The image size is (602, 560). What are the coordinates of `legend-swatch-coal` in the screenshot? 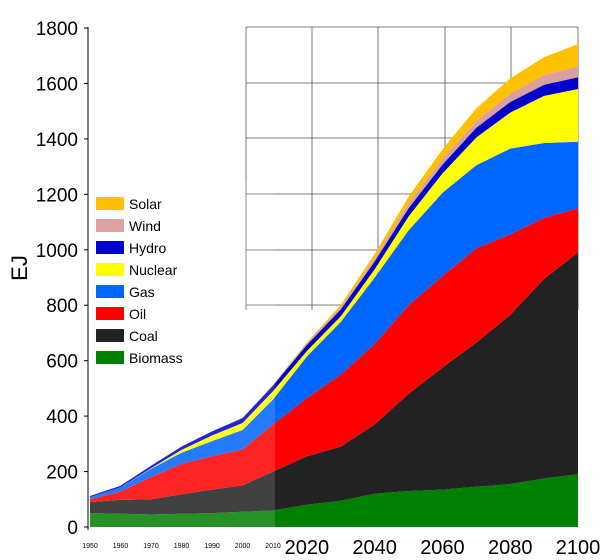 It's located at (110, 335).